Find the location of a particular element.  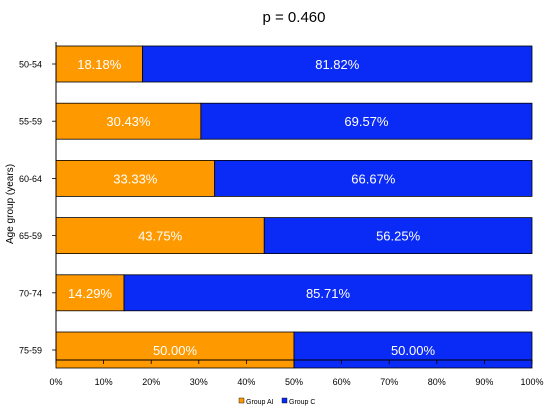

data-label: 56.25% is located at coordinates (398, 236).